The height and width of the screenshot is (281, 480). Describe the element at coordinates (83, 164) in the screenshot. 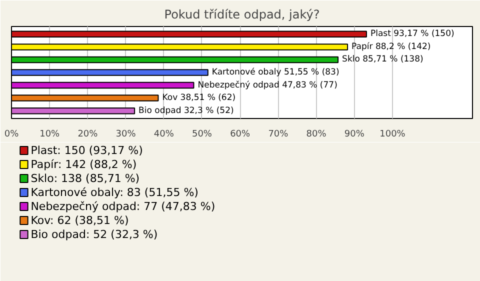

I see `legend-label: Papír: 142 (88,2 %)` at that location.